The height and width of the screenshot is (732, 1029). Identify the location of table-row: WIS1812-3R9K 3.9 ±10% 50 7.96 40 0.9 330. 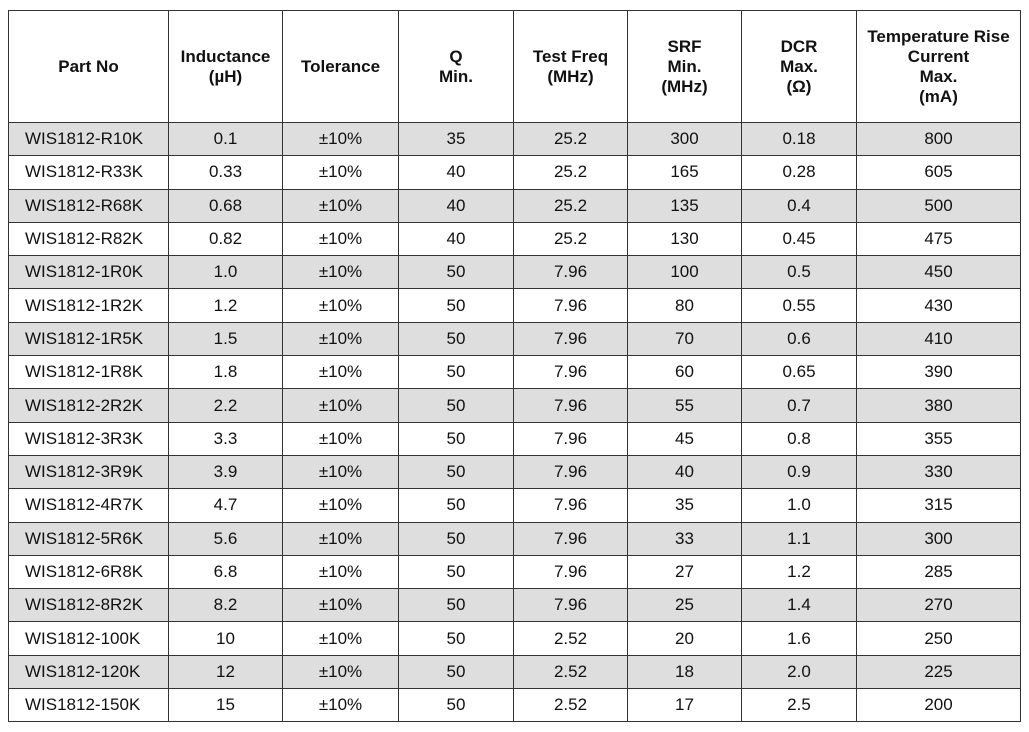
(514, 472).